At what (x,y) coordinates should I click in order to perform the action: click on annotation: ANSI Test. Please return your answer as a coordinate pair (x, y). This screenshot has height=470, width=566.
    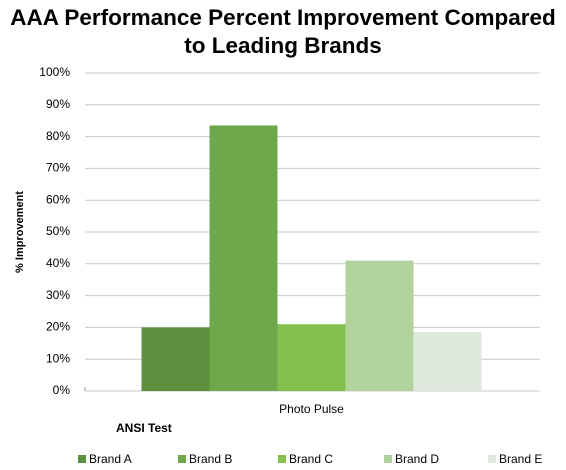
    Looking at the image, I should click on (144, 428).